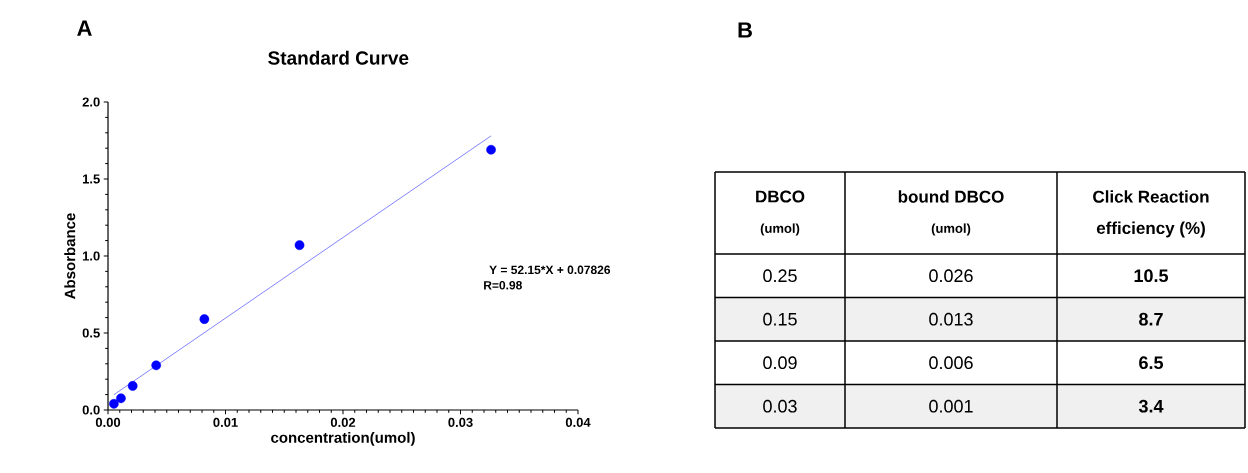  I want to click on chart-title: Standard Curve, so click(338, 57).